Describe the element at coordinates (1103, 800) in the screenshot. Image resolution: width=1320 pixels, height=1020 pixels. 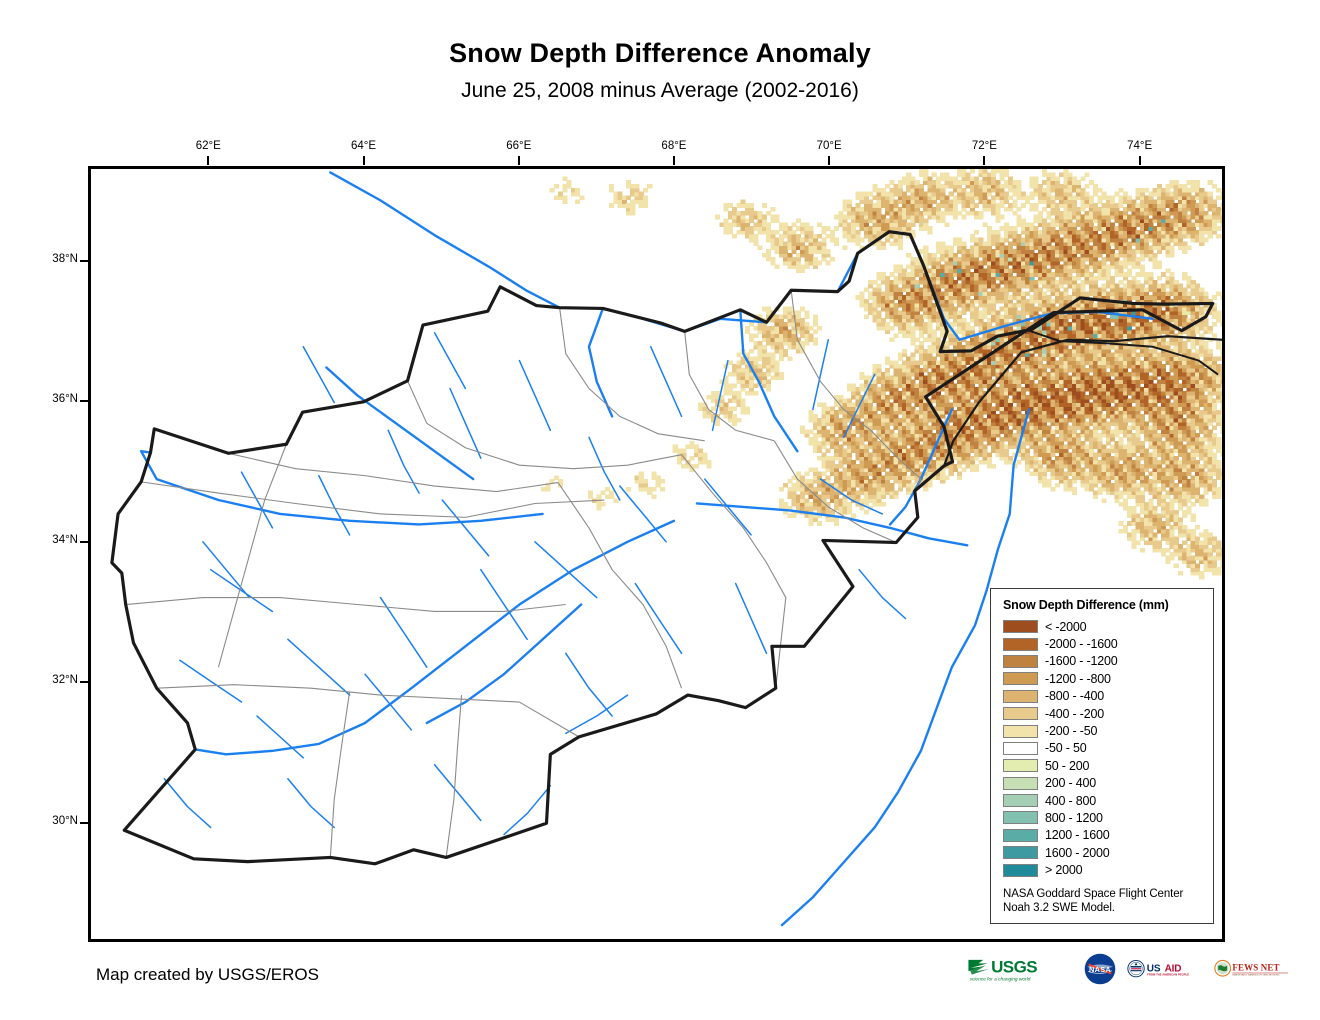
I see `legend-row: 400 - 800` at that location.